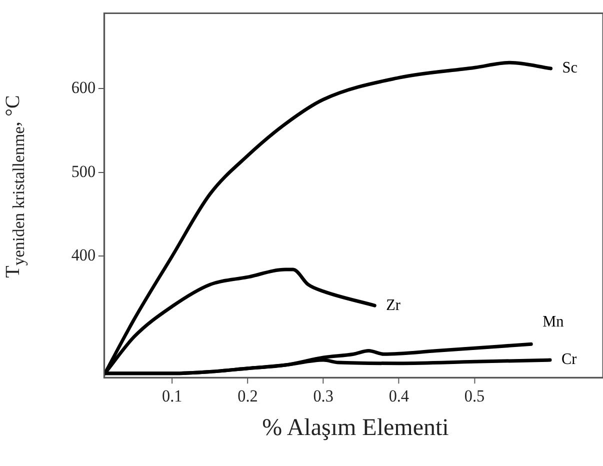 The image size is (603, 466). I want to click on series-label: Zr, so click(394, 305).